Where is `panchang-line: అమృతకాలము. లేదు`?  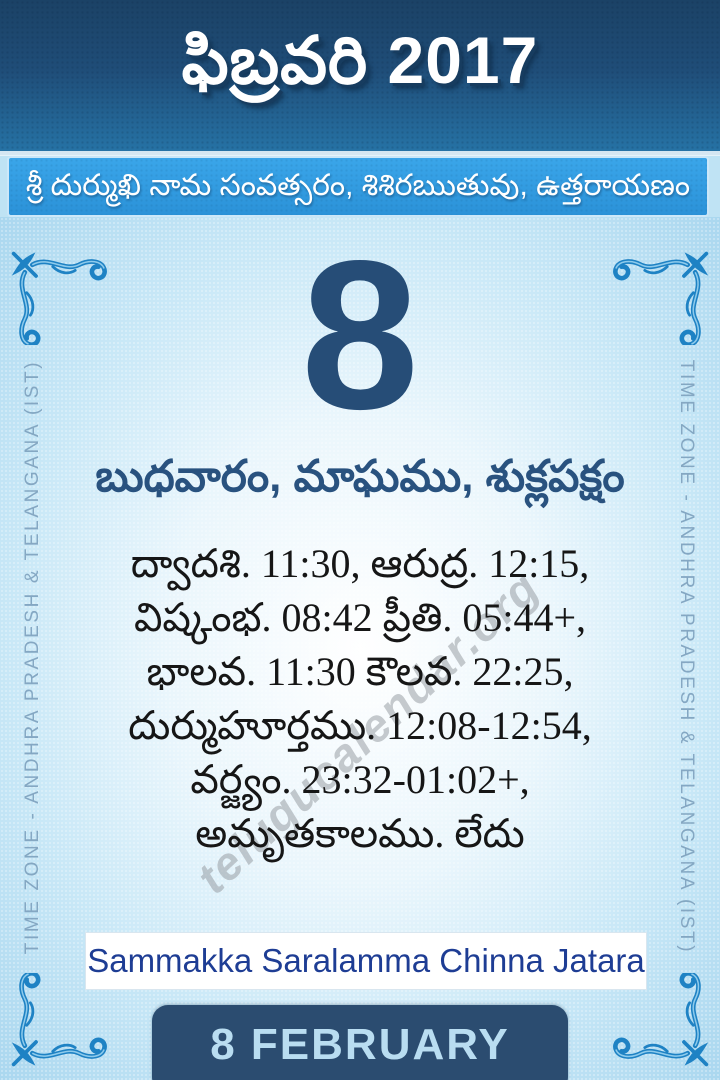 panchang-line: అమృతకాలము. లేదు is located at coordinates (360, 833).